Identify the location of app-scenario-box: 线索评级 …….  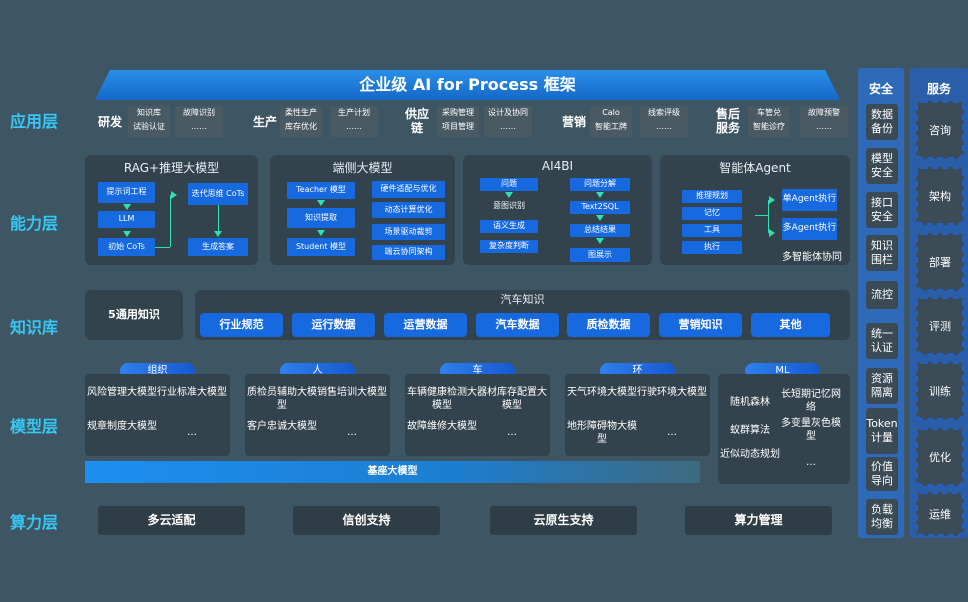
(664, 121).